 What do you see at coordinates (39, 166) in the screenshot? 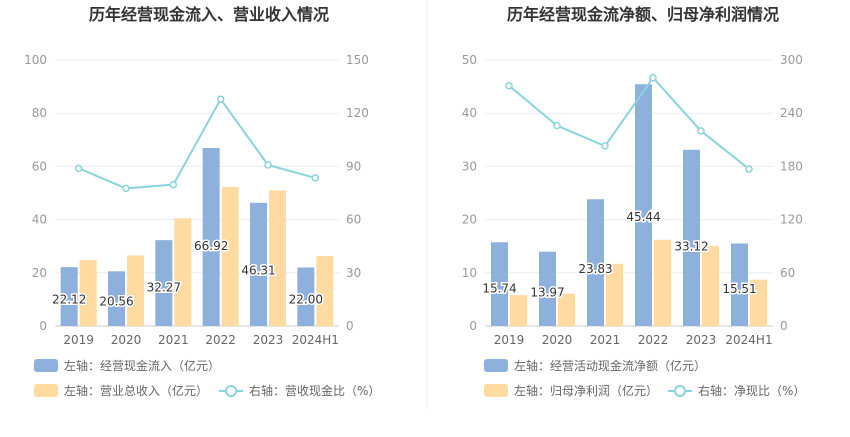
I see `y-left-tick-label: 60` at bounding box center [39, 166].